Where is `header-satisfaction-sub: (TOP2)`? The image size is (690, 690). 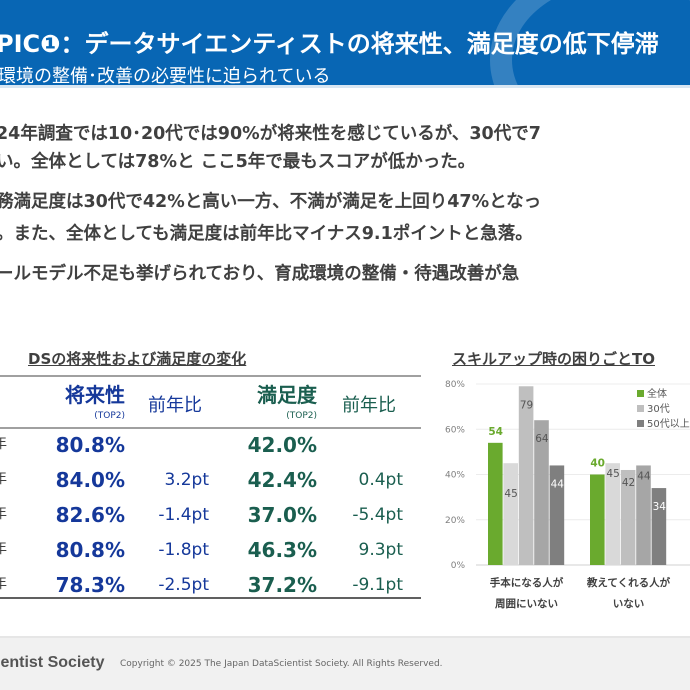
header-satisfaction-sub: (TOP2) is located at coordinates (301, 416).